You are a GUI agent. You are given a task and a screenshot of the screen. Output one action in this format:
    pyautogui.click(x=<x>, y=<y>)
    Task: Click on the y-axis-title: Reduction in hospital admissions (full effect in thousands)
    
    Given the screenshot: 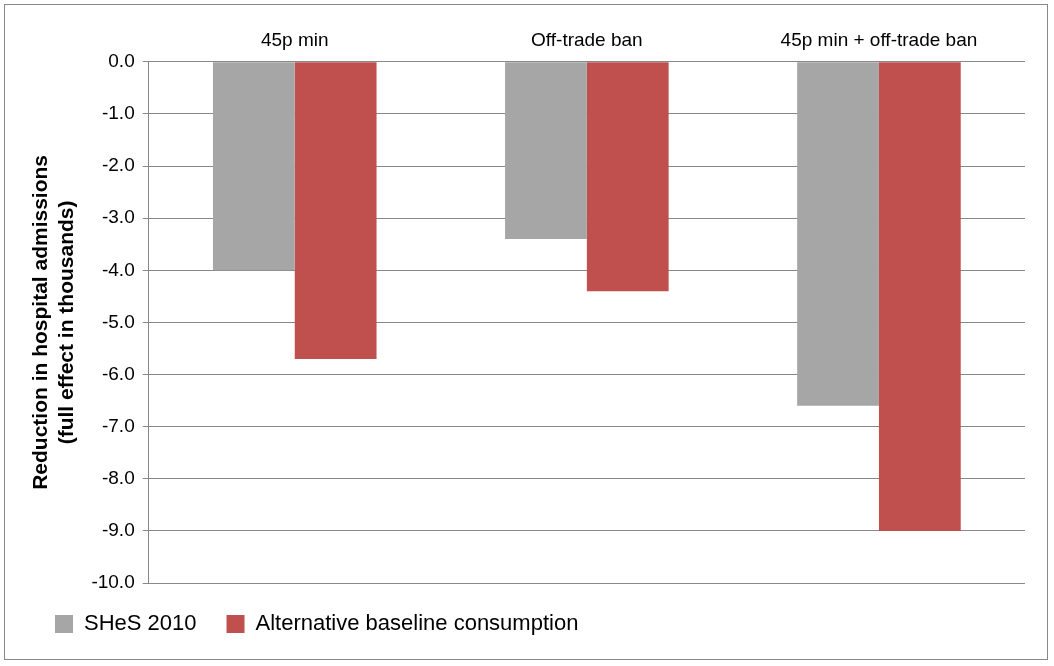 What is the action you would take?
    pyautogui.click(x=52, y=322)
    